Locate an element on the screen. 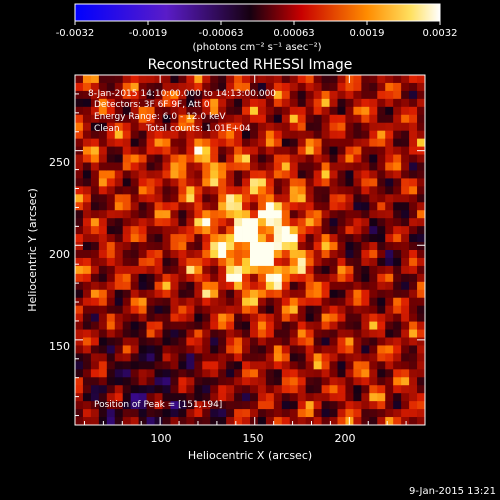 The image size is (500, 500). x-tick-label-100: 100 is located at coordinates (161, 438).